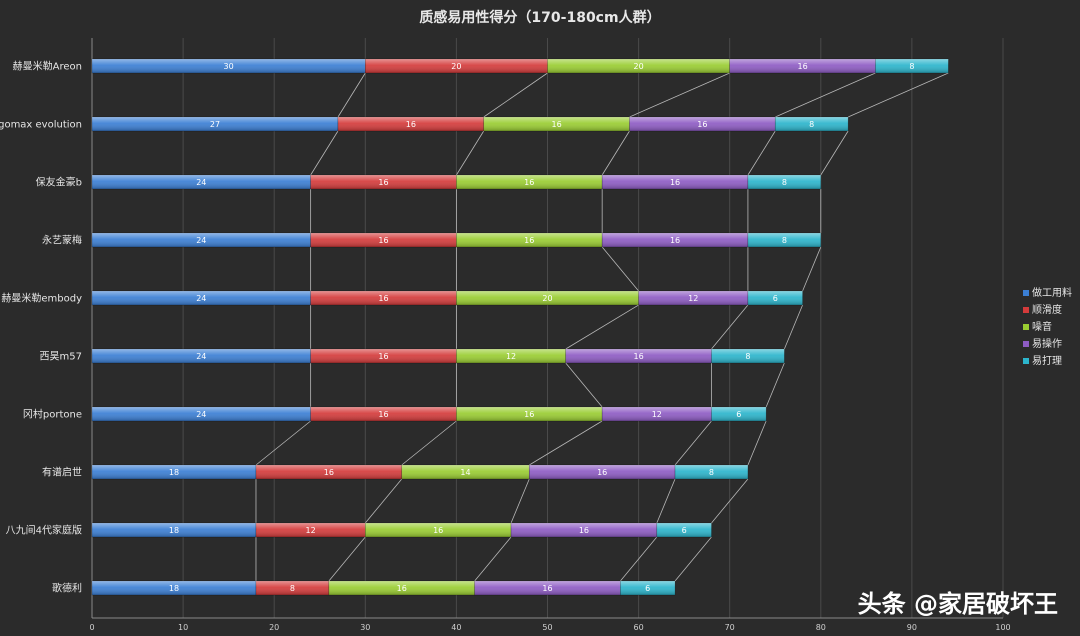 This screenshot has width=1080, height=636. What do you see at coordinates (1002, 627) in the screenshot?
I see `x-tick-label: 100` at bounding box center [1002, 627].